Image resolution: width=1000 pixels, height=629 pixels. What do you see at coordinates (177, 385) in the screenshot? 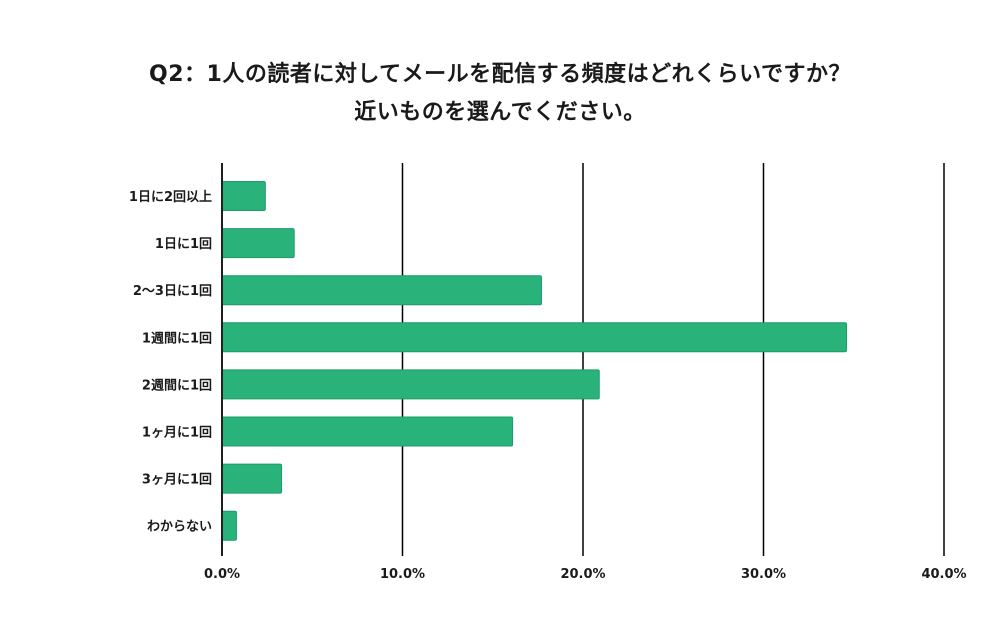
I see `category-label-4: 2週間に1回` at bounding box center [177, 385].